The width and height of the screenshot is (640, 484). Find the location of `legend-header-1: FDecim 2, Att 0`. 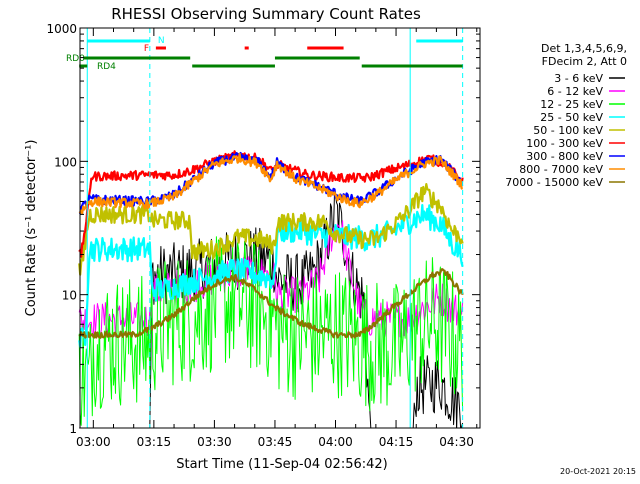

legend-header-1: FDecim 2, Att 0 is located at coordinates (584, 61).